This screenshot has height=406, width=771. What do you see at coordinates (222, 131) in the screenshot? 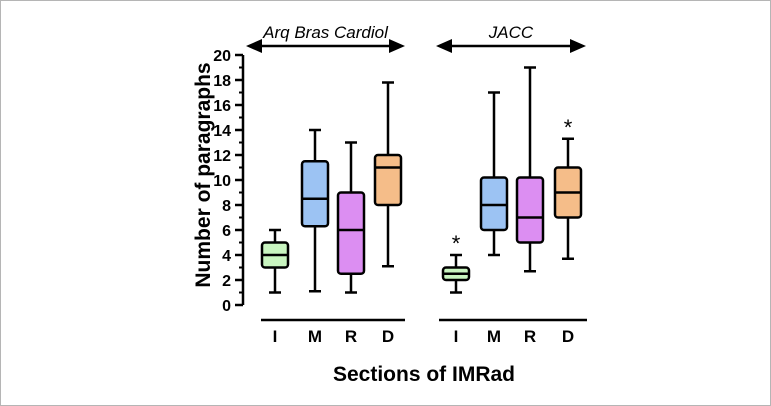
I see `y-tick-label-14: 14` at bounding box center [222, 131].